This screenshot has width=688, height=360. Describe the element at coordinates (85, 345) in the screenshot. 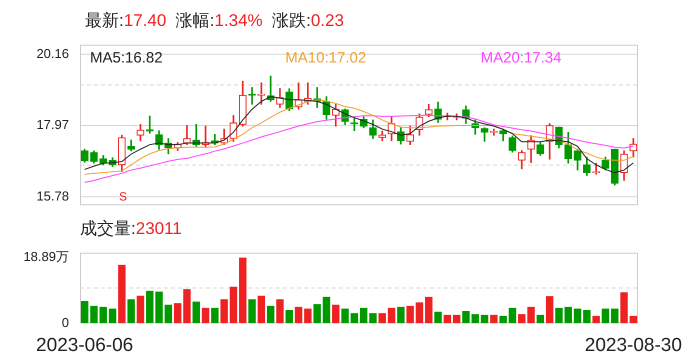

I see `x-tick-label: 2023-06-06` at that location.